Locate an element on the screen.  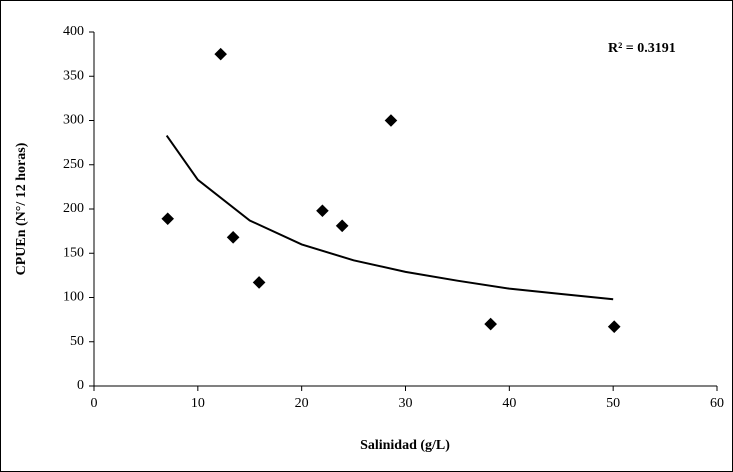
y-tick-label: 50 is located at coordinates (77, 341).